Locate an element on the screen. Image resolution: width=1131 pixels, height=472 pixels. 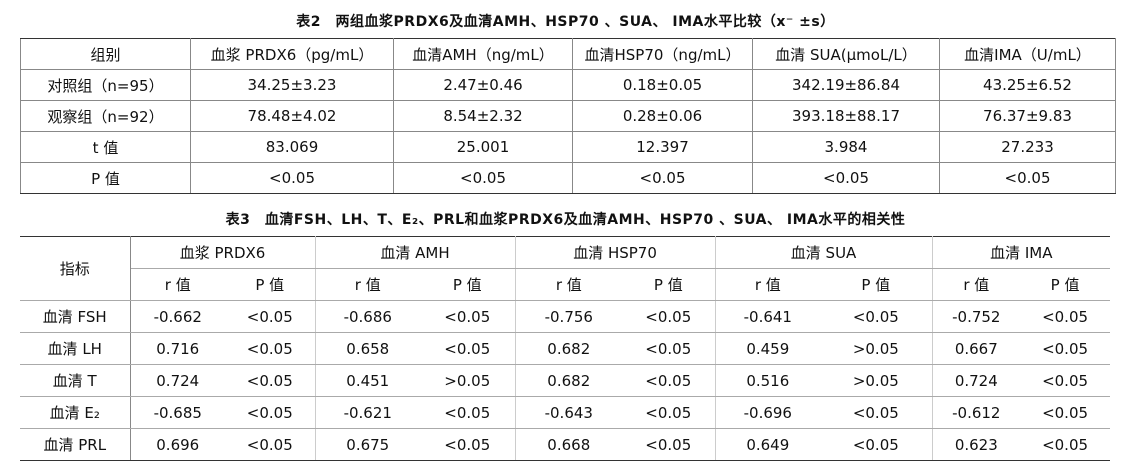
header-cell: 血清IMA（U/mL） is located at coordinates (1027, 54).